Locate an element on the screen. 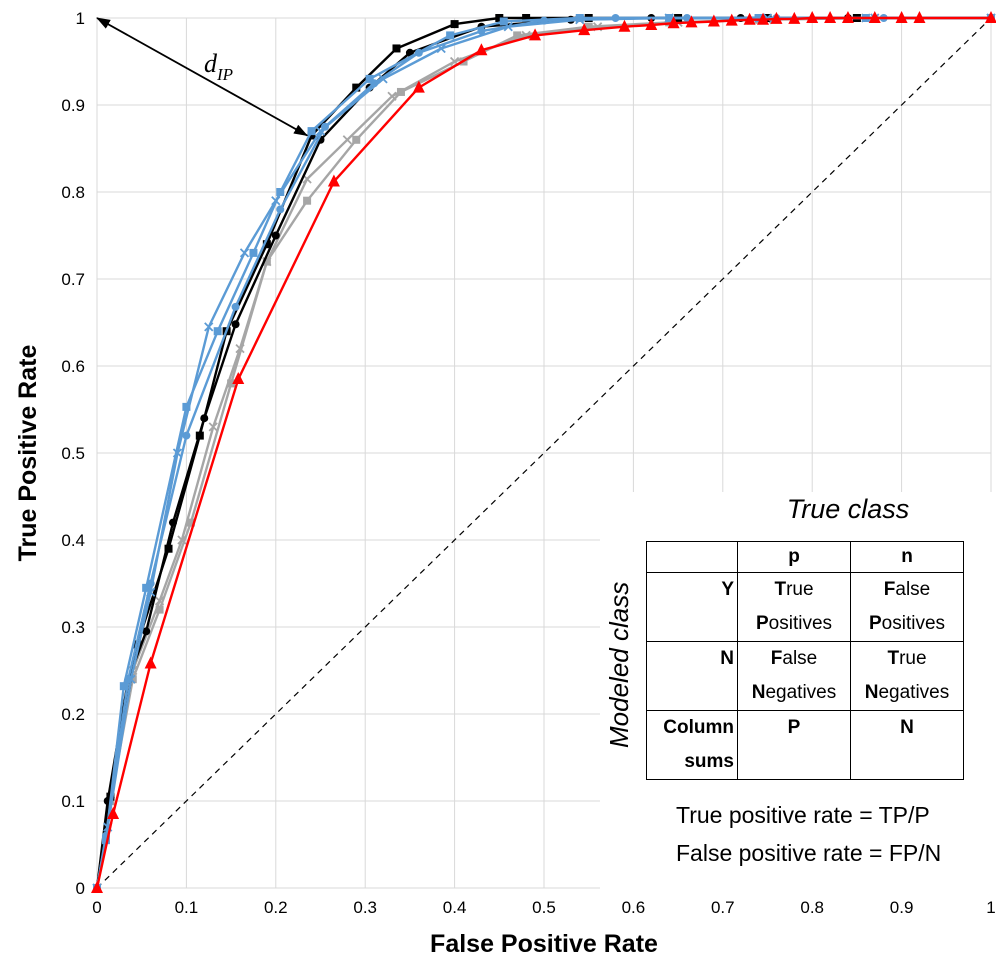  x-tick-label: 0.8 is located at coordinates (812, 907).